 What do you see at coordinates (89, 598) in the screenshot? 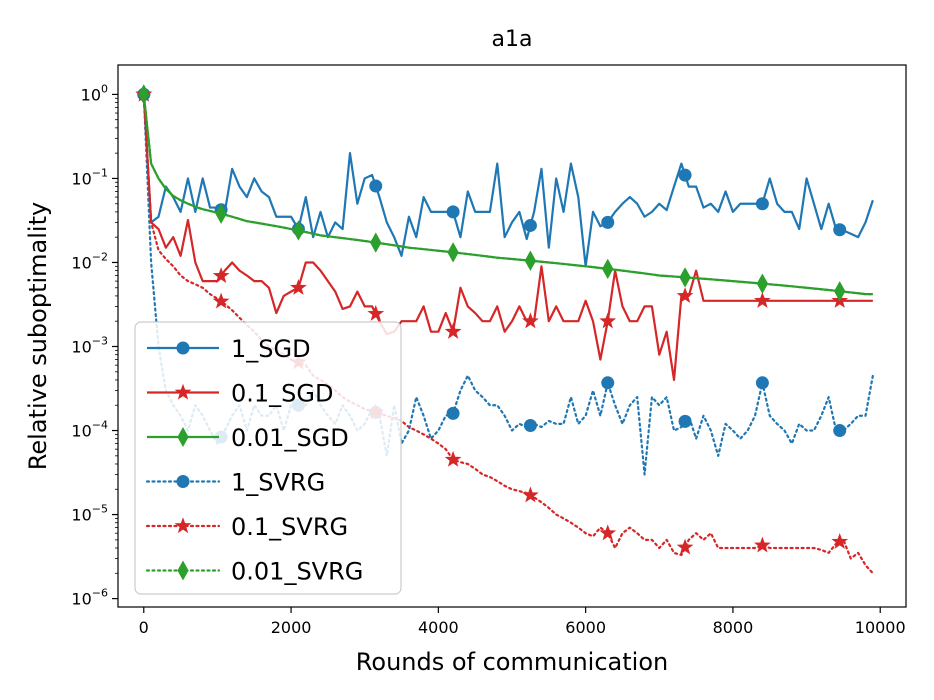
I see `y-tick-label: 10⁻⁶` at bounding box center [89, 598].